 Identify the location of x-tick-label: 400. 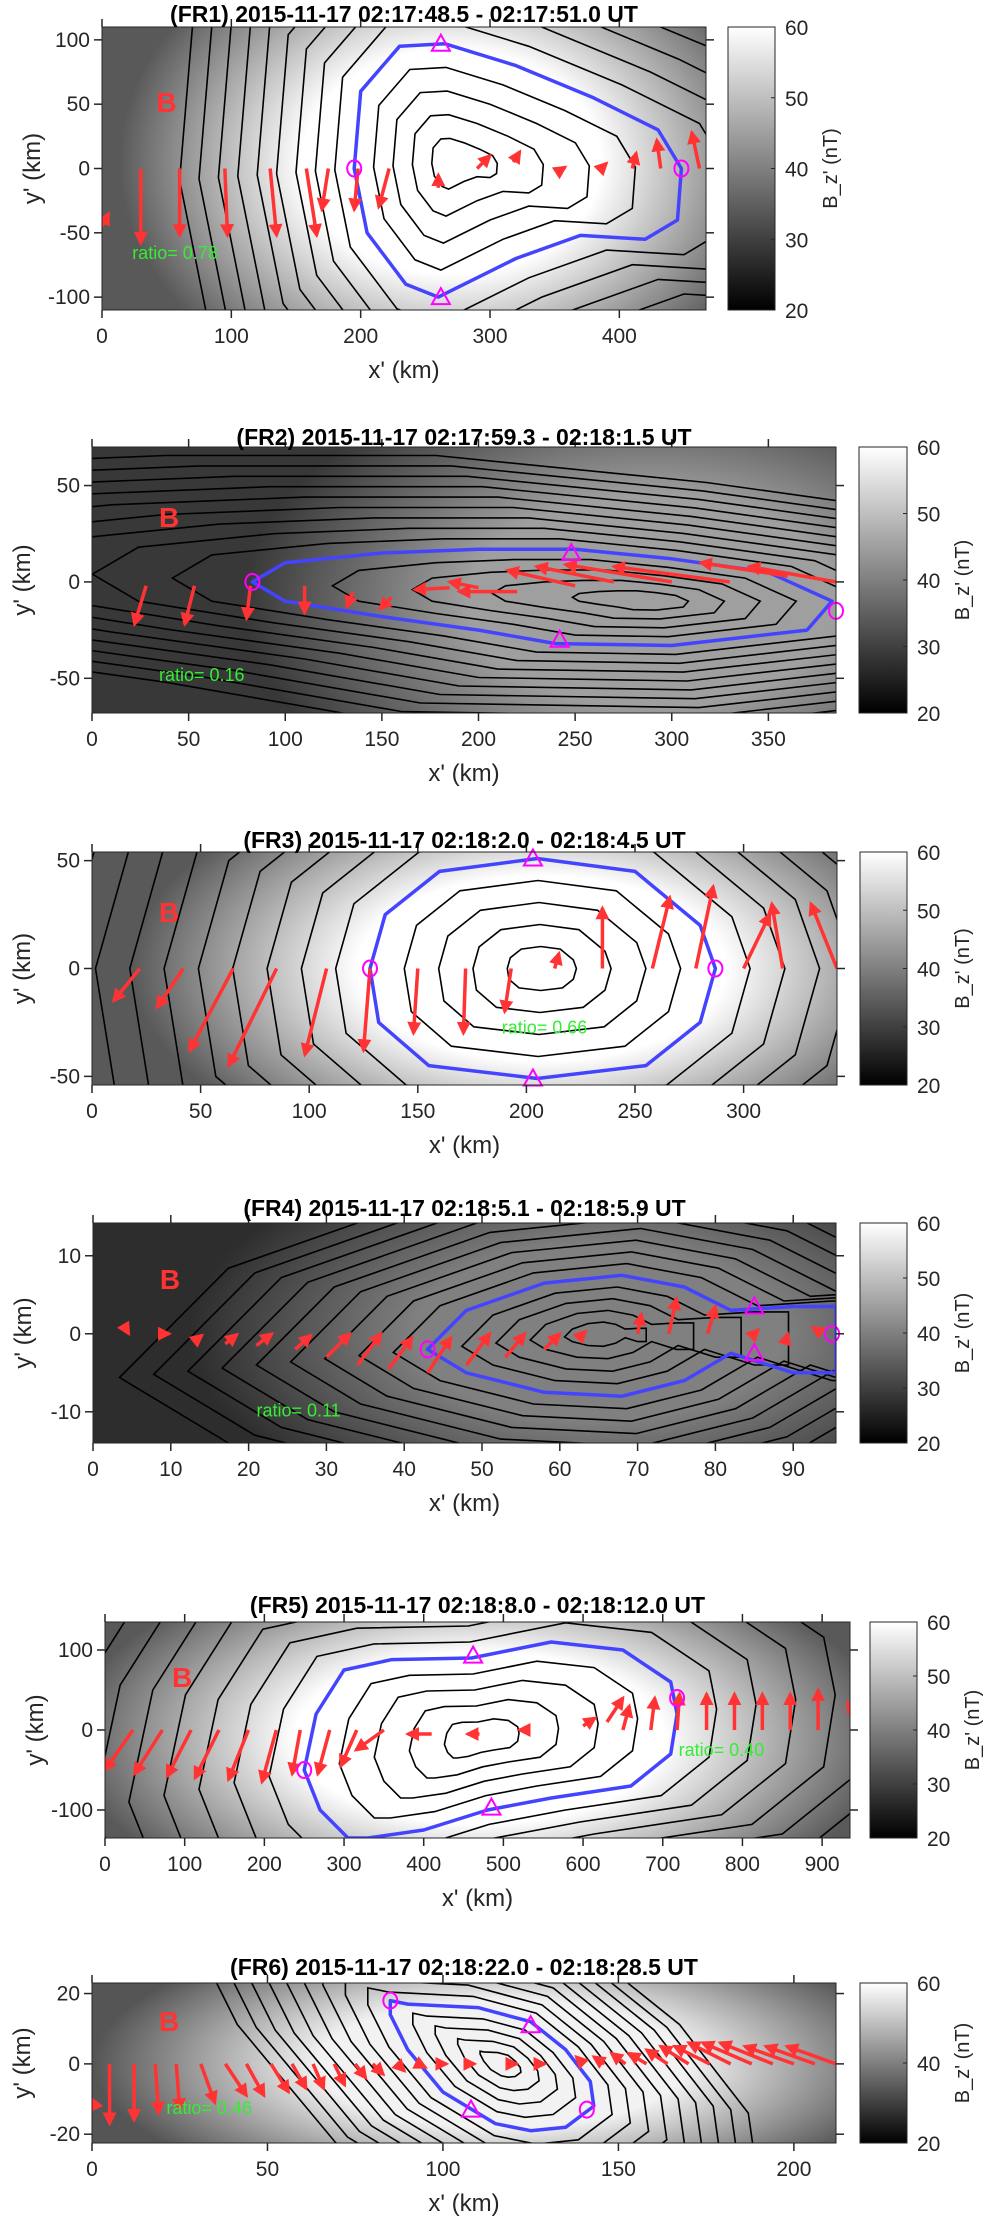
(423, 1864).